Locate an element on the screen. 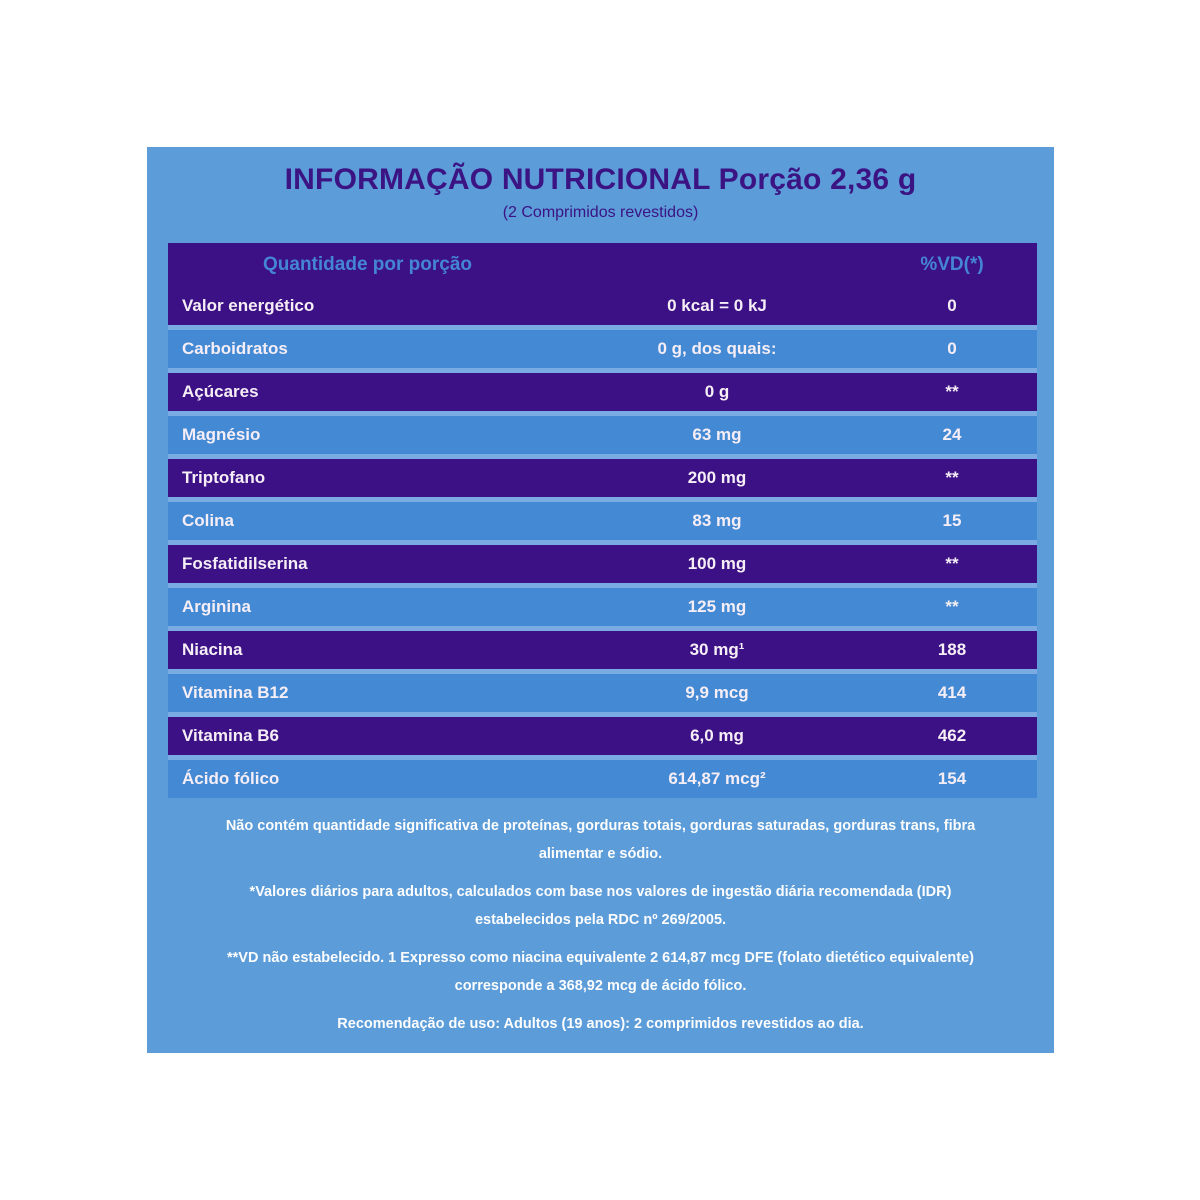  table-row: Valor energético 0 kcal = 0 kJ 0 is located at coordinates (602, 306).